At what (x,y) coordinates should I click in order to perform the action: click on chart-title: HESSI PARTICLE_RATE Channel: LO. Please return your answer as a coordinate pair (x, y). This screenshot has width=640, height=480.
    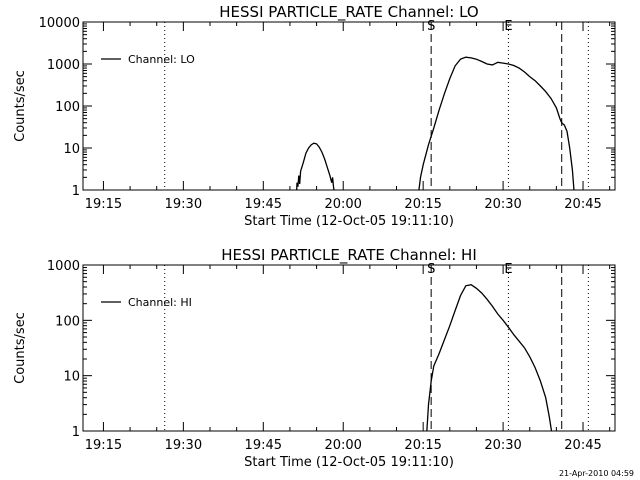
    Looking at the image, I should click on (348, 12).